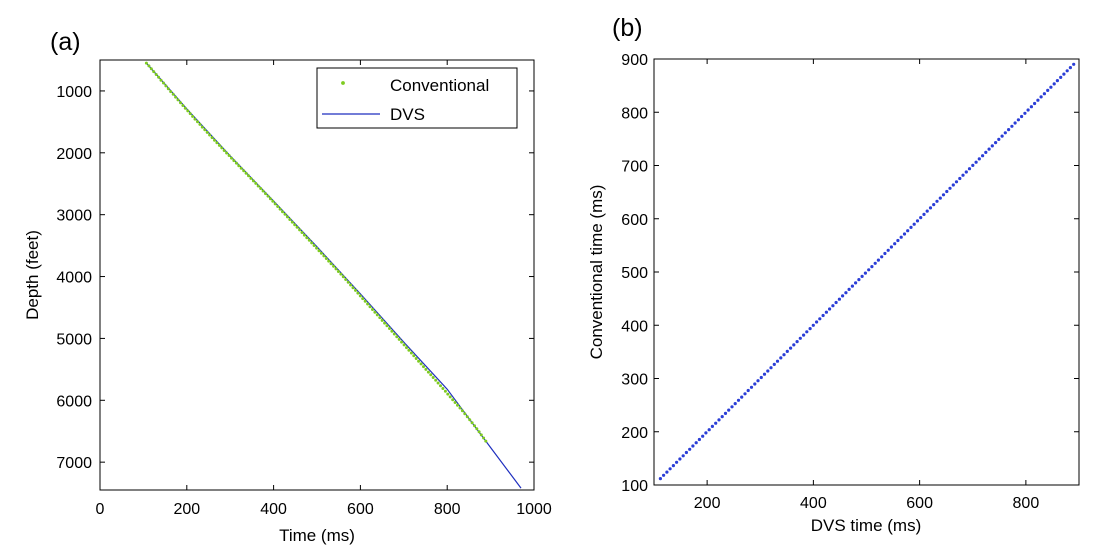  What do you see at coordinates (634, 167) in the screenshot?
I see `y-tick-label: 700` at bounding box center [634, 167].